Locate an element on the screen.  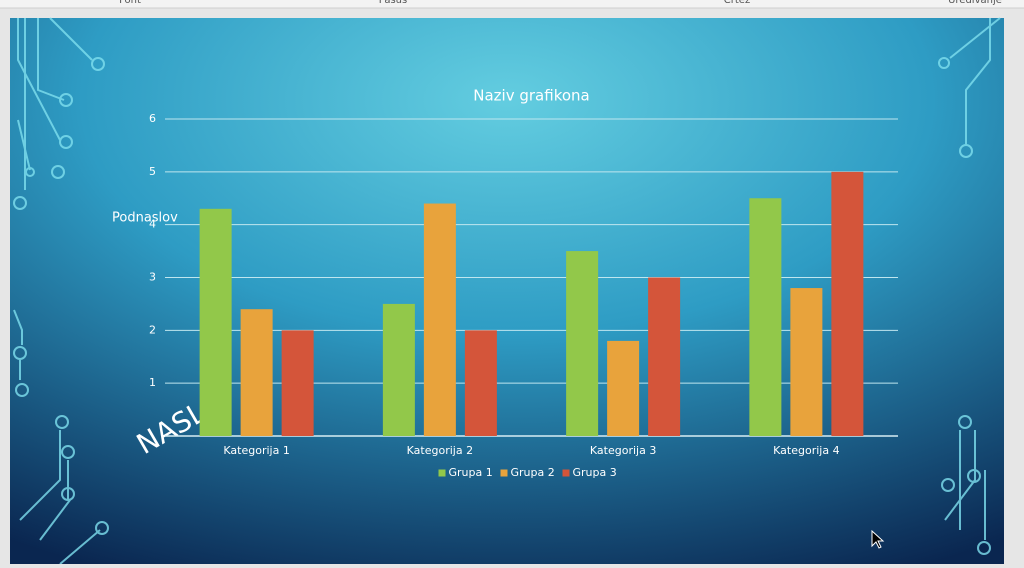
x-tick-label: Kategorija 2 is located at coordinates (440, 450).